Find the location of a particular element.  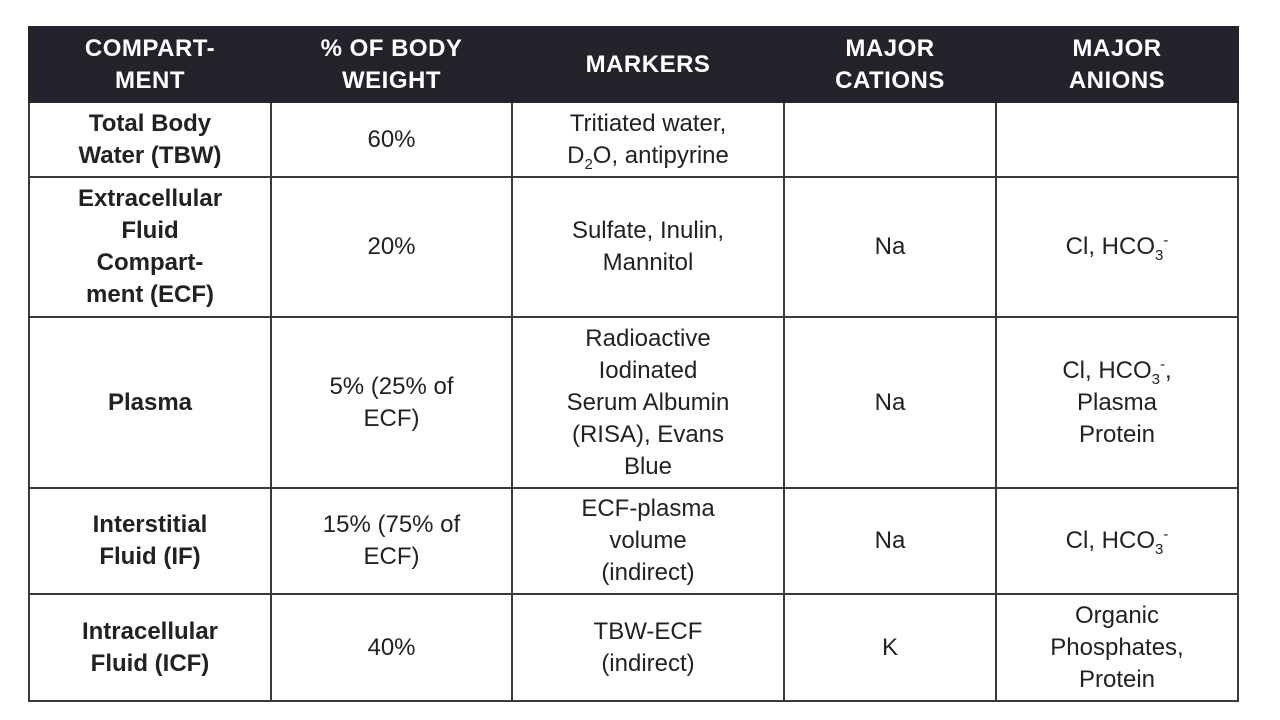

cell-text: 60% is located at coordinates (391, 139).